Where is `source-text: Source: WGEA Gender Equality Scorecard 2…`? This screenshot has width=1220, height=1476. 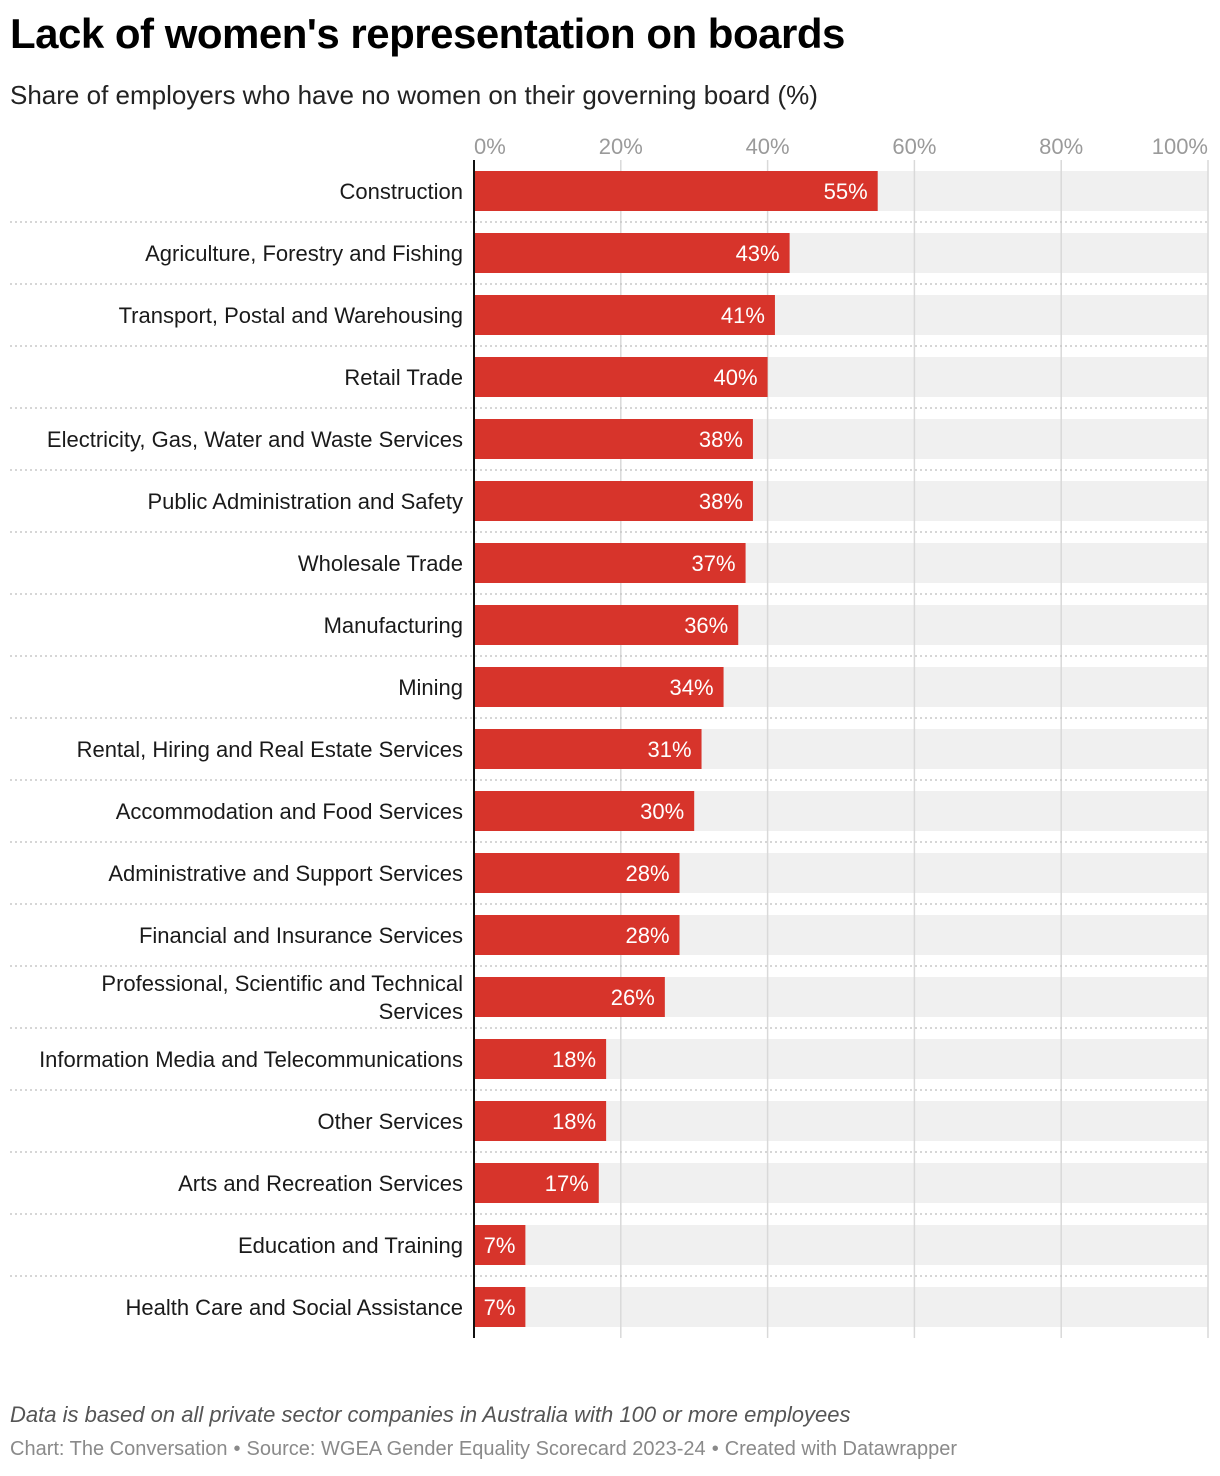
source-text: Source: WGEA Gender Equality Scorecard 2… is located at coordinates (476, 1449).